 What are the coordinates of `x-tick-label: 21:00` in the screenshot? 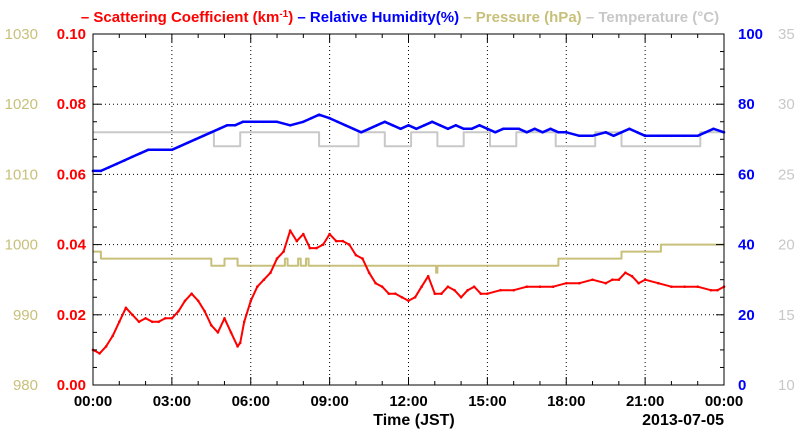 It's located at (645, 401).